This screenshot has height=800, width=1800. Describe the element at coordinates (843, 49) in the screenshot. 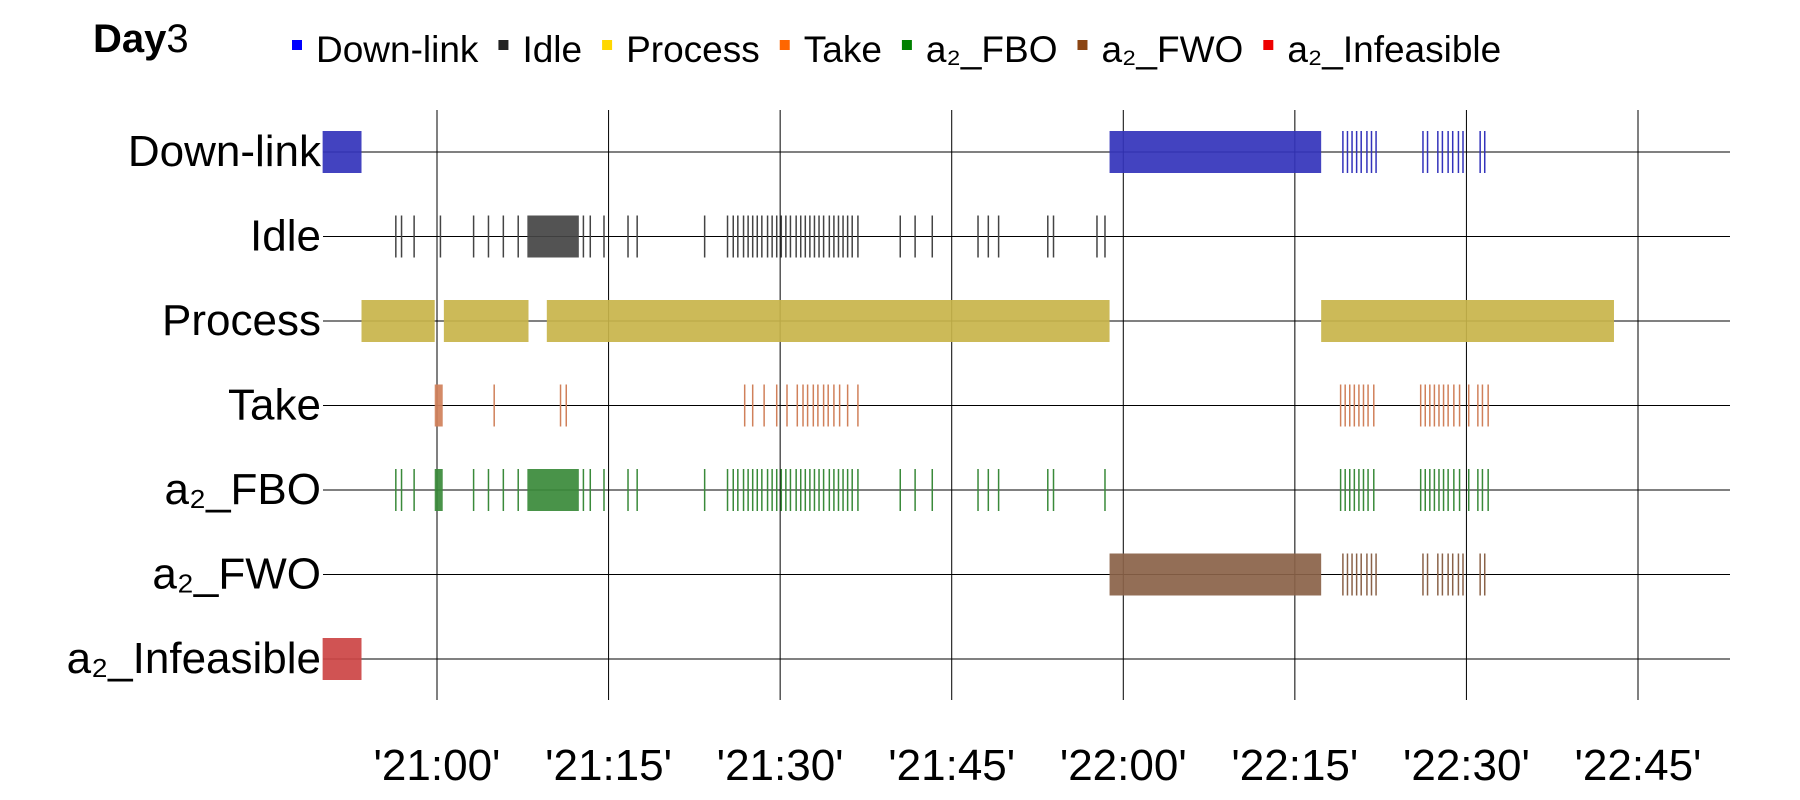

I see `legend-label-3: Take` at that location.